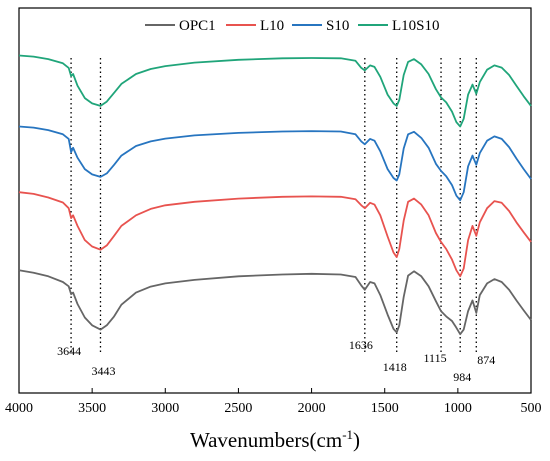 This screenshot has height=461, width=550. I want to click on peak-label-3644: 3644, so click(69, 351).